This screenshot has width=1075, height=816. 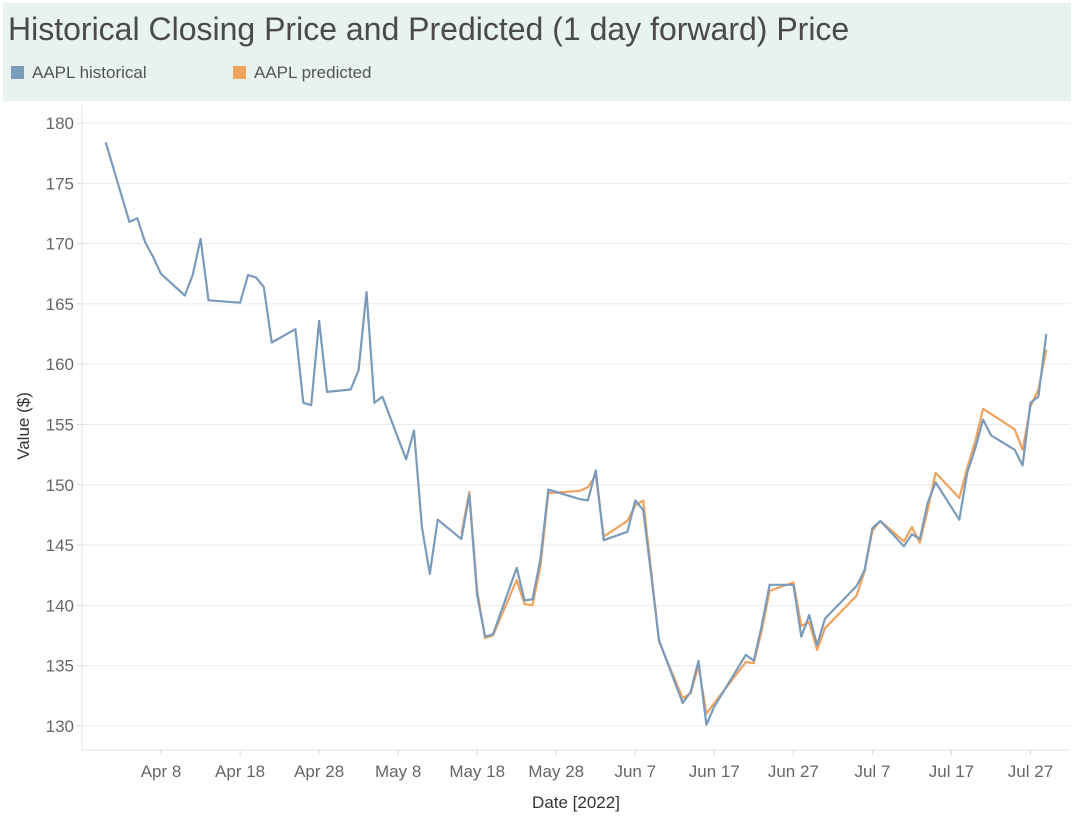 What do you see at coordinates (793, 771) in the screenshot?
I see `x-tick-label: Jun 27` at bounding box center [793, 771].